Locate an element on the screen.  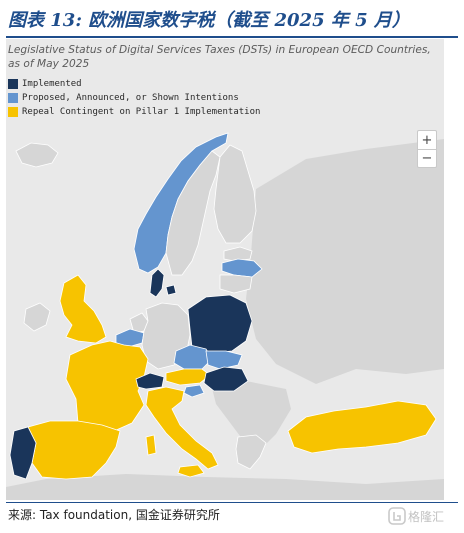
zoom-in-button: + is located at coordinates (427, 140).